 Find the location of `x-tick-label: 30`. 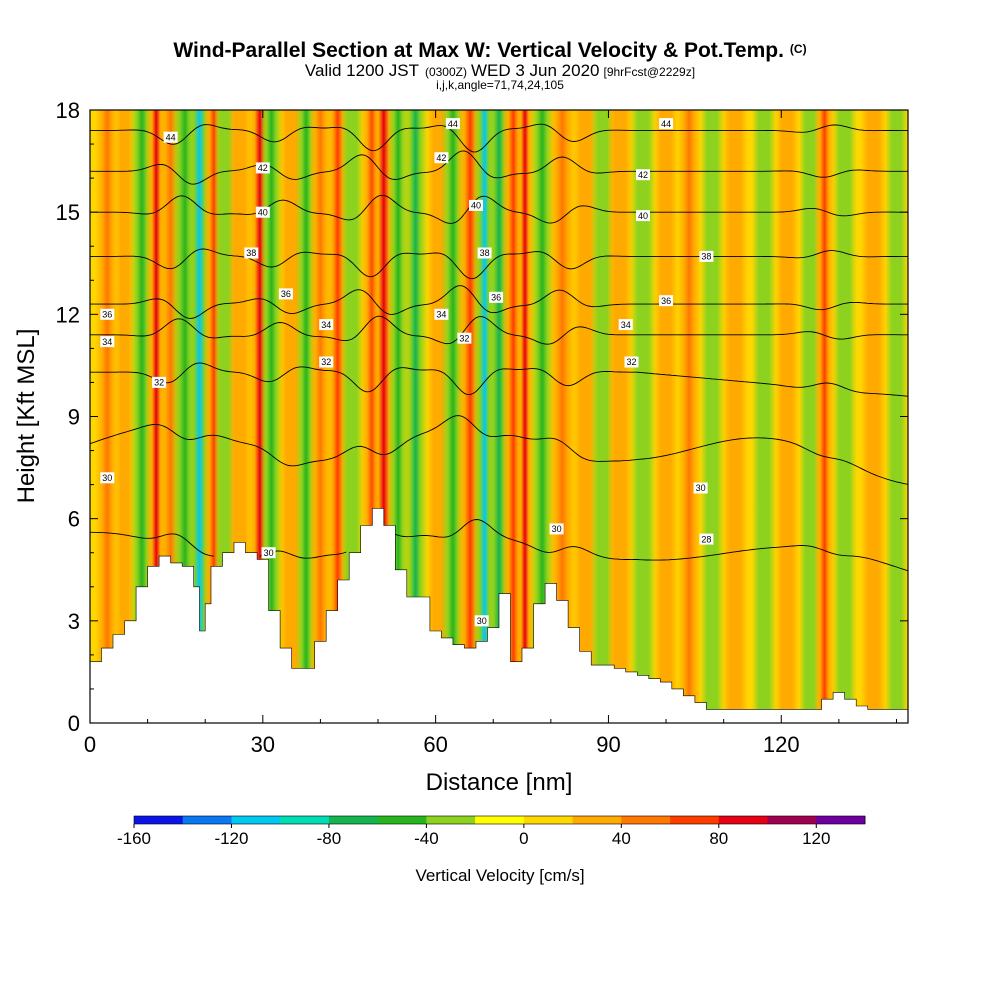

x-tick-label: 30 is located at coordinates (263, 744).